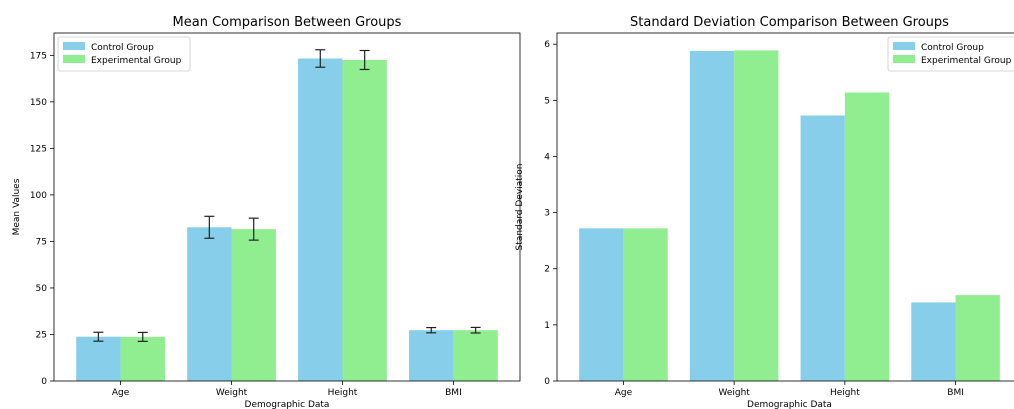  What do you see at coordinates (42, 289) in the screenshot?
I see `mean-y-tick-label: 50` at bounding box center [42, 289].